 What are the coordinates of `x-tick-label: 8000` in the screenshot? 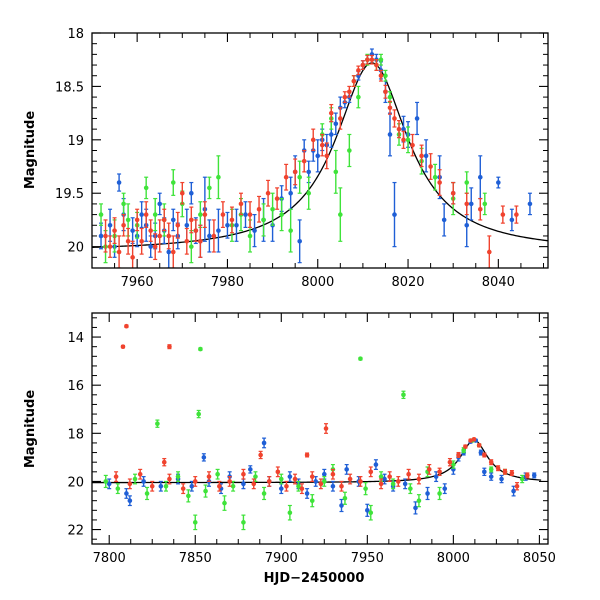 It's located at (453, 558).